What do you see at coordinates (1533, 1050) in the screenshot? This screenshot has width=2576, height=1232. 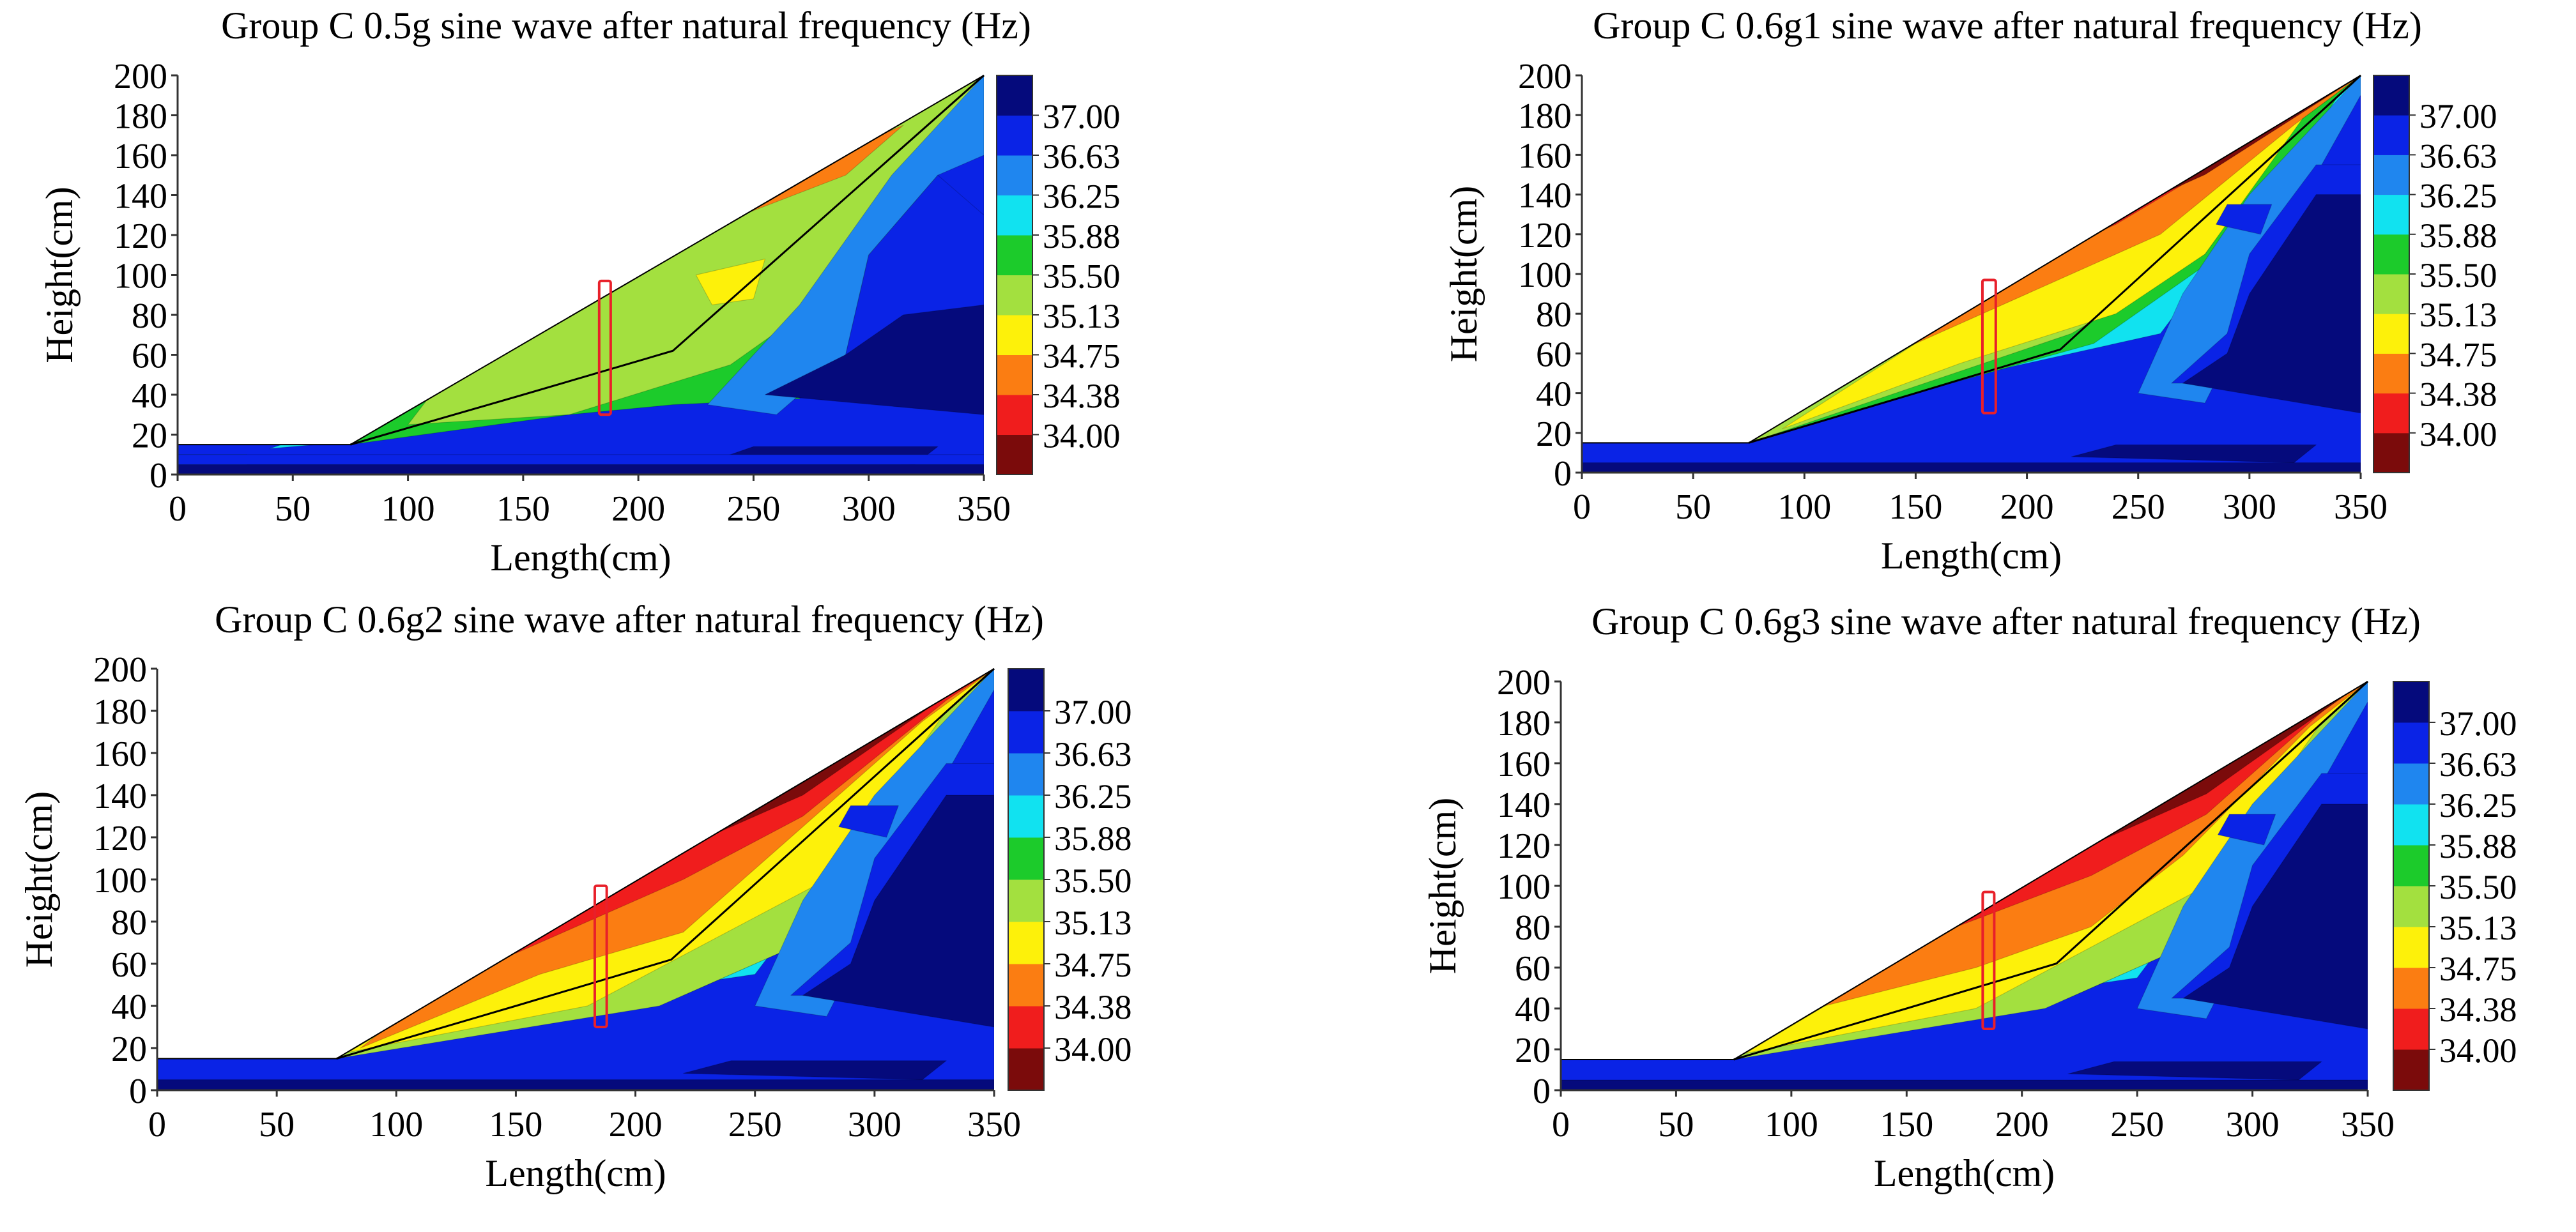 I see `y-tick-label: 20` at bounding box center [1533, 1050].